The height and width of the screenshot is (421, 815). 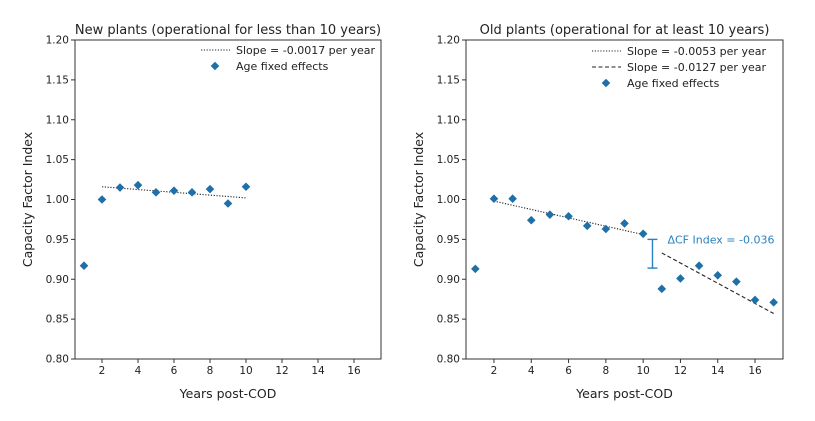 I want to click on annotation-label: ΔCF Index = -0.036, so click(x=720, y=239).